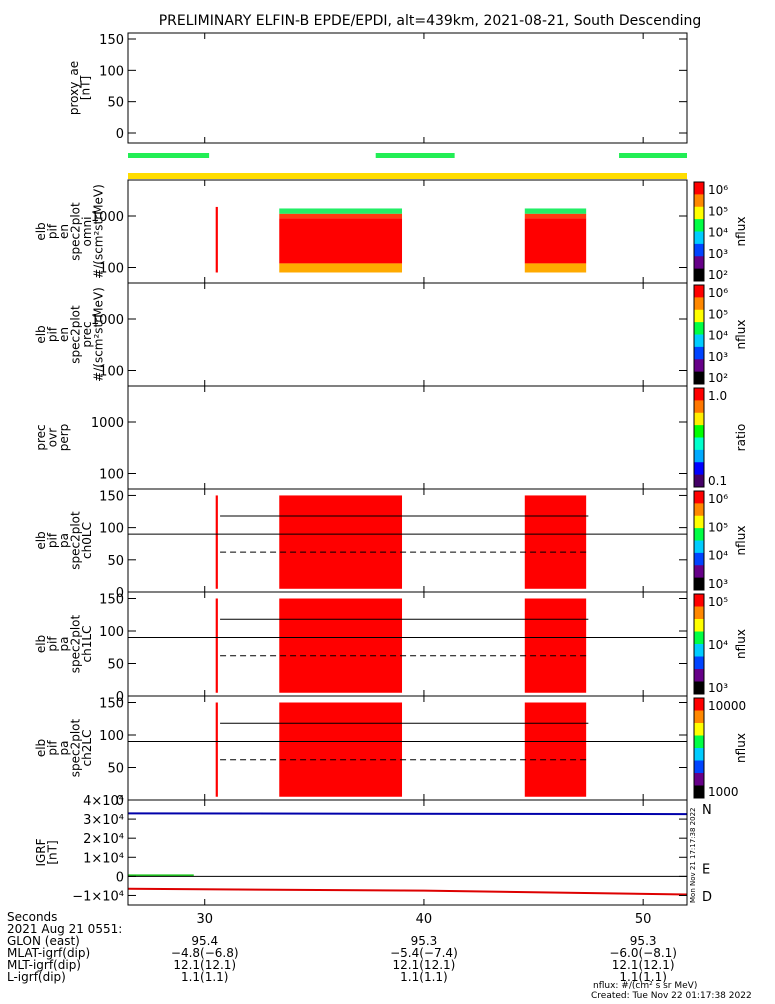 Image resolution: width=775 pixels, height=1004 pixels. What do you see at coordinates (64, 438) in the screenshot?
I see `y-axis-label: perp` at bounding box center [64, 438].